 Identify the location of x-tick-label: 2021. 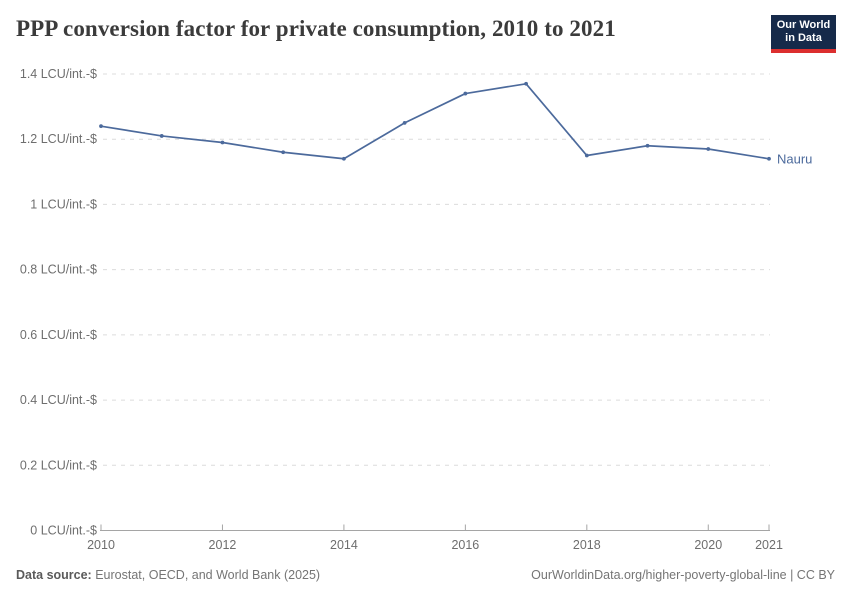
(769, 545).